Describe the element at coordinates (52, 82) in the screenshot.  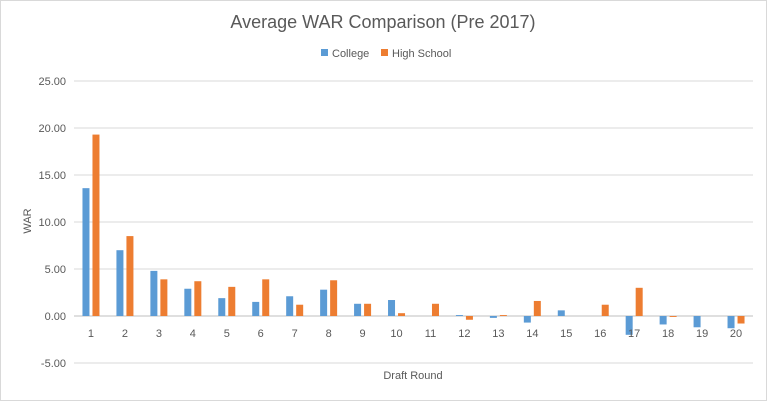
I see `y-tick-label: 25.00` at that location.